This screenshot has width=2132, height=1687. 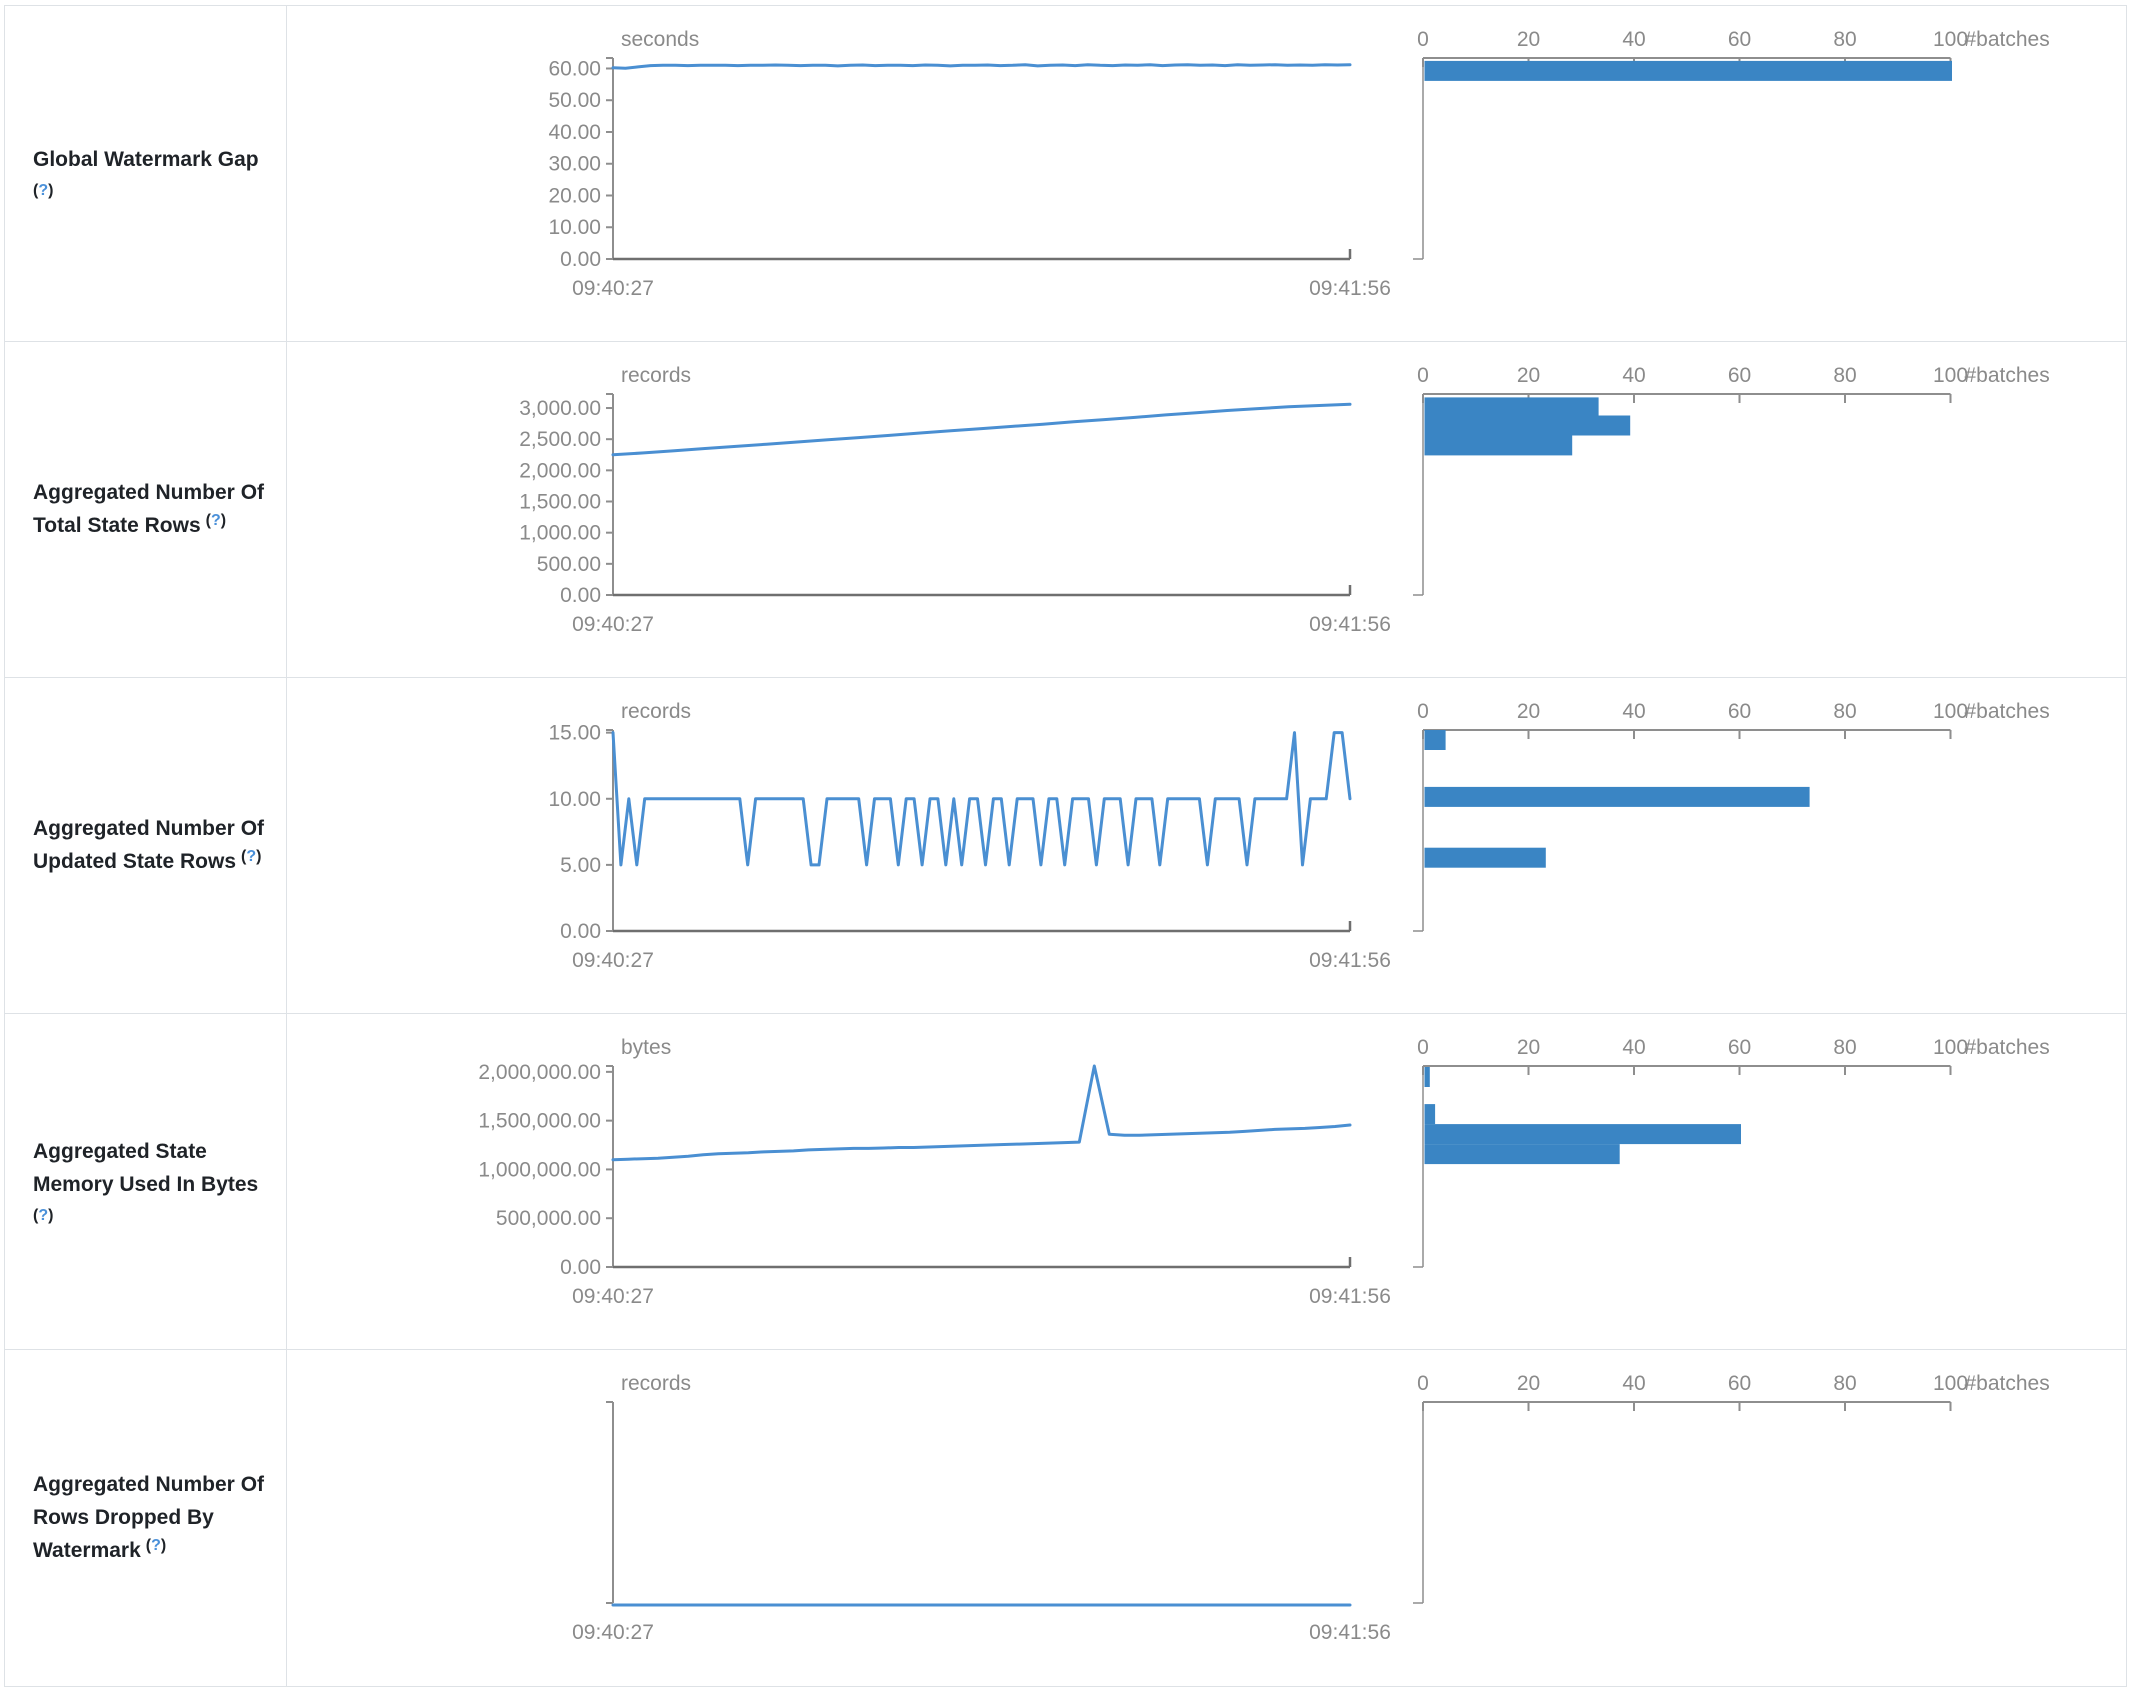 I want to click on metric-label-line: Watermark (?), so click(x=100, y=1549).